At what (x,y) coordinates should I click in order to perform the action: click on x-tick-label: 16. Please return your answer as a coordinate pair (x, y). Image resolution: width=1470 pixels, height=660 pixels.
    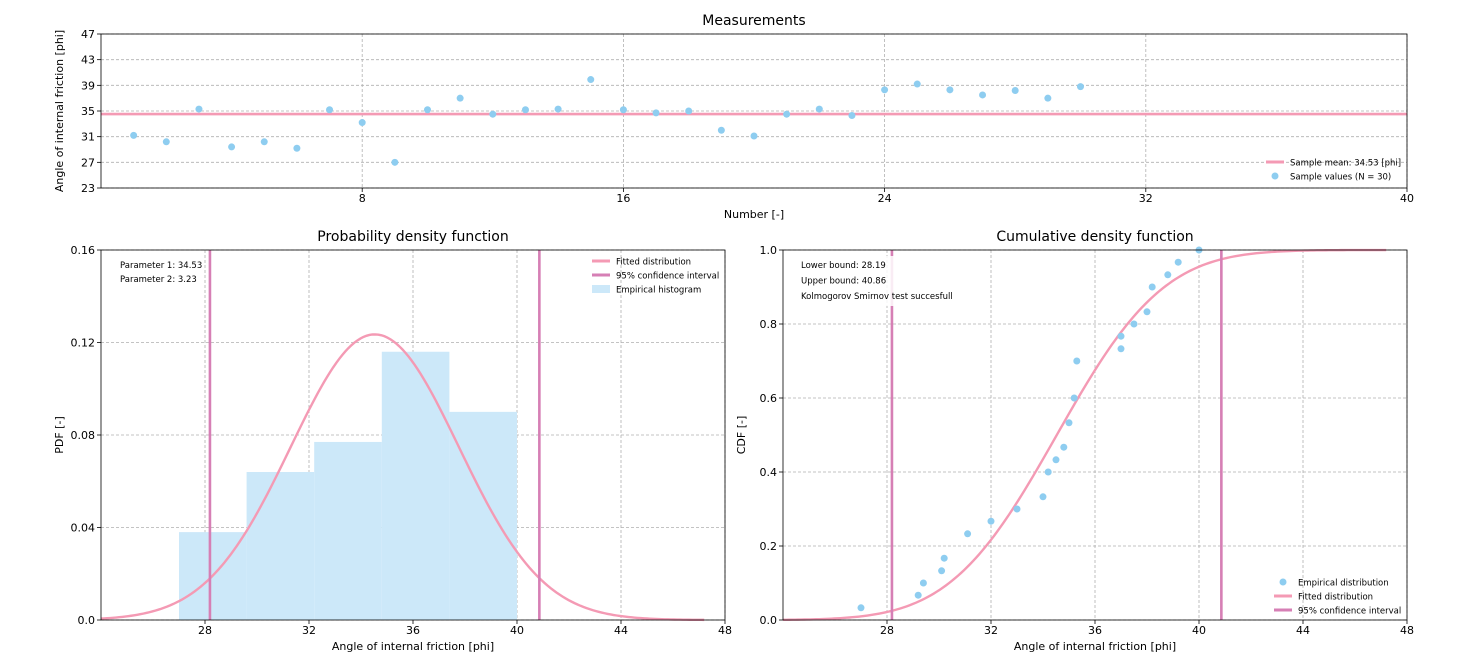
    Looking at the image, I should click on (623, 198).